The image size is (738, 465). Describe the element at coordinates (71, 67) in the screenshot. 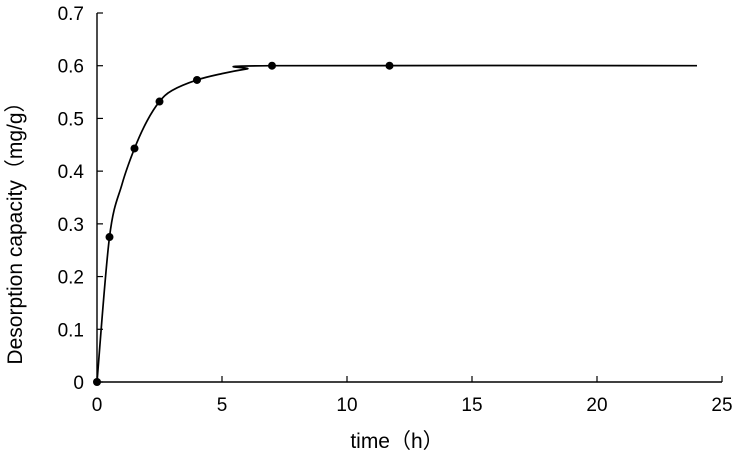

I see `y-tick-label: 0.6` at that location.